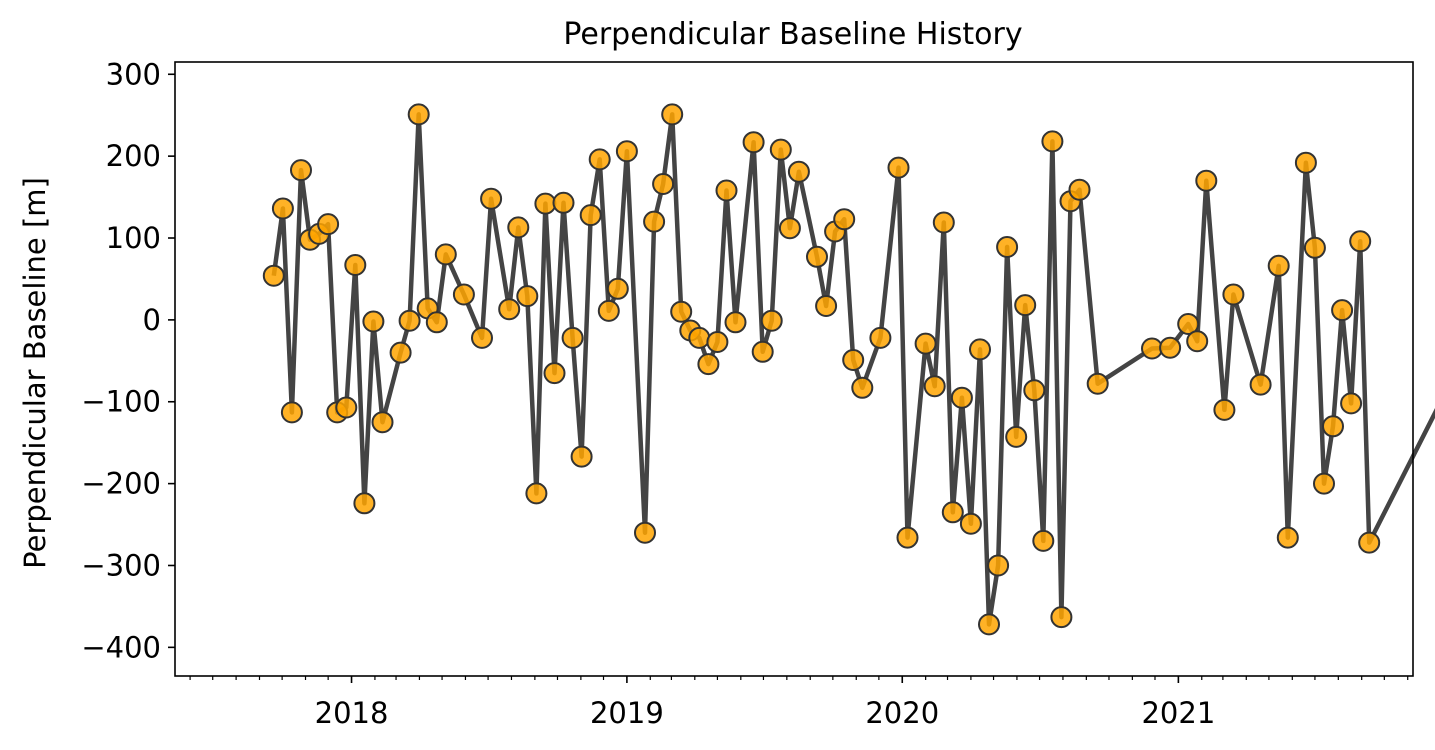  What do you see at coordinates (133, 156) in the screenshot?
I see `y-tick-label: 200` at bounding box center [133, 156].